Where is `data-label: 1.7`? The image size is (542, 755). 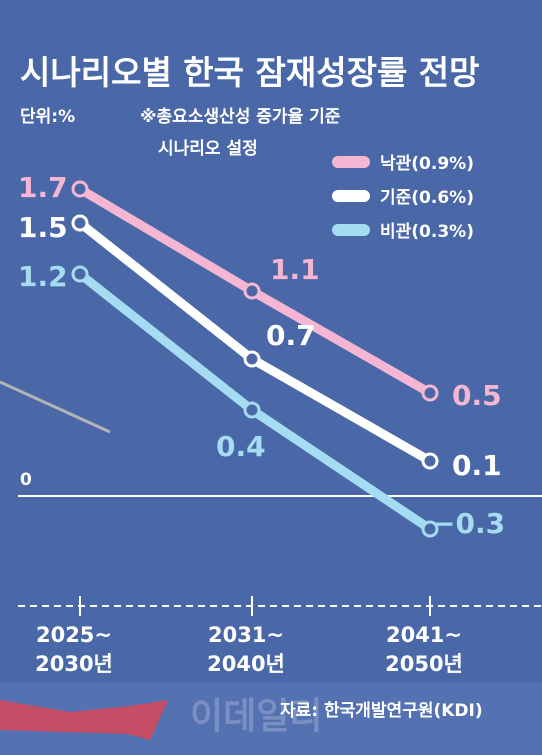 data-label: 1.7 is located at coordinates (43, 187).